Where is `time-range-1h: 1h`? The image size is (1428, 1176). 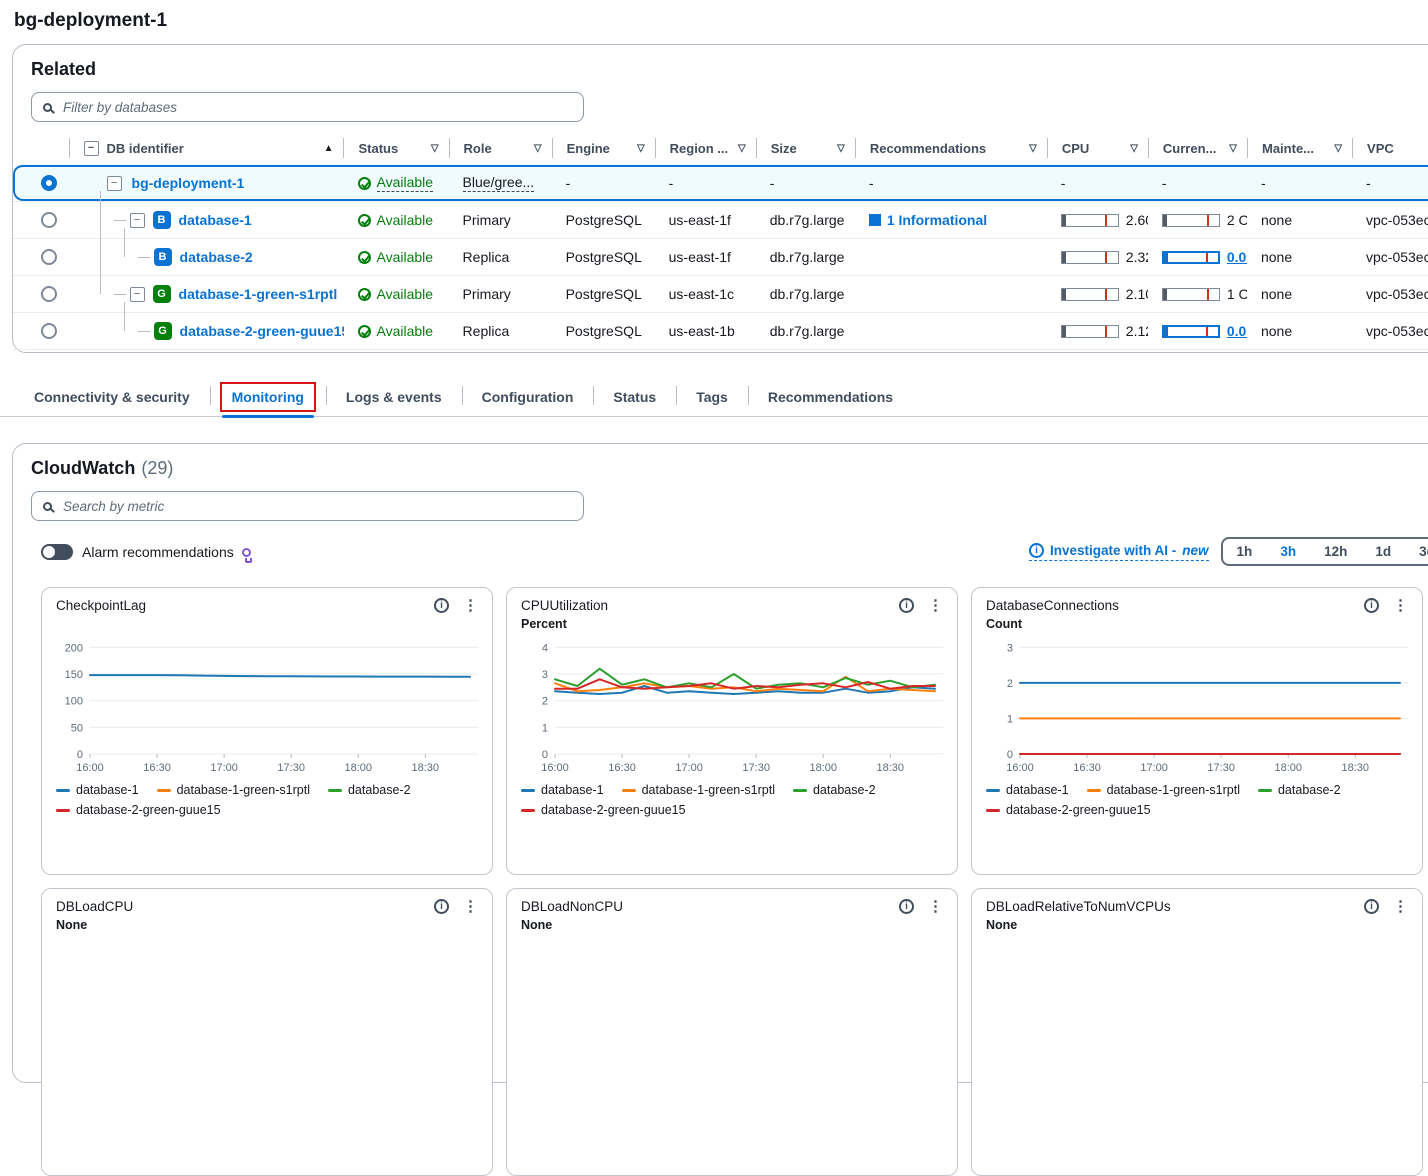
time-range-1h: 1h is located at coordinates (1244, 551).